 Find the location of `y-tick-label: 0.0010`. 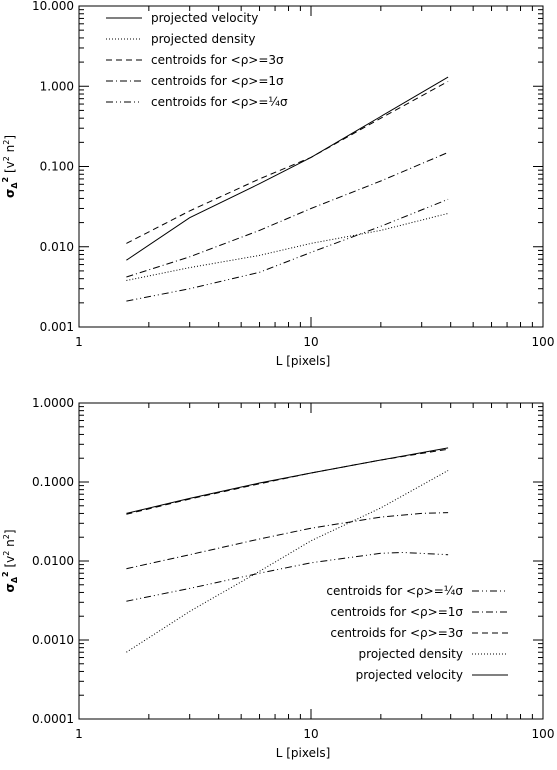

y-tick-label: 0.0010 is located at coordinates (53, 640).